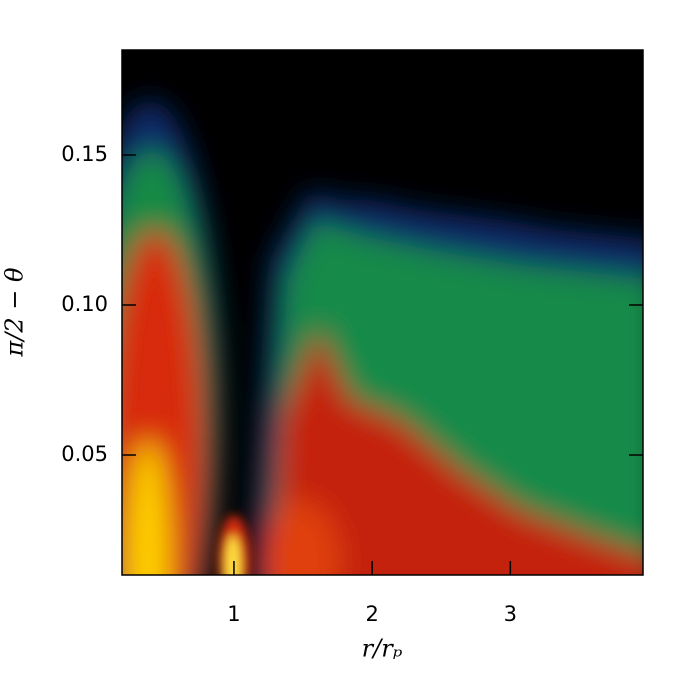 This screenshot has width=682, height=673. Describe the element at coordinates (510, 614) in the screenshot. I see `x-tick-label: 3` at that location.